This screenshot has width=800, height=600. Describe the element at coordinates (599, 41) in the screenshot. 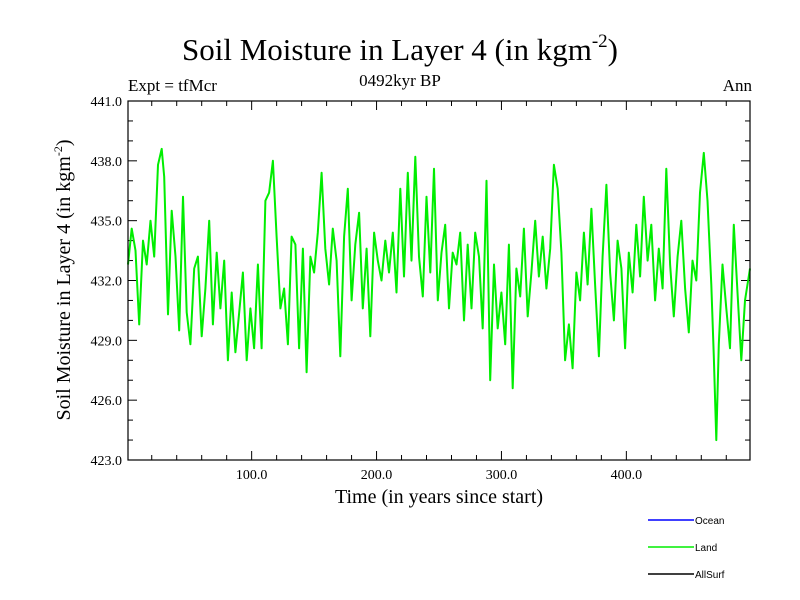

I see `chart-title-exponent: -2` at that location.